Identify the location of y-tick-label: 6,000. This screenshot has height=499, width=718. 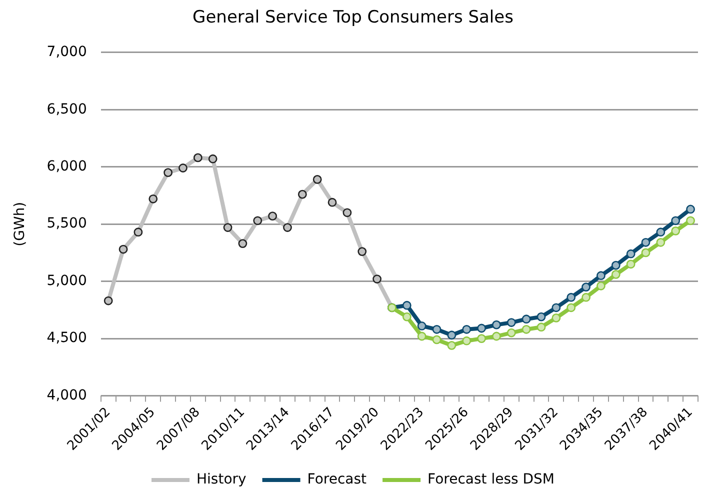
(66, 166).